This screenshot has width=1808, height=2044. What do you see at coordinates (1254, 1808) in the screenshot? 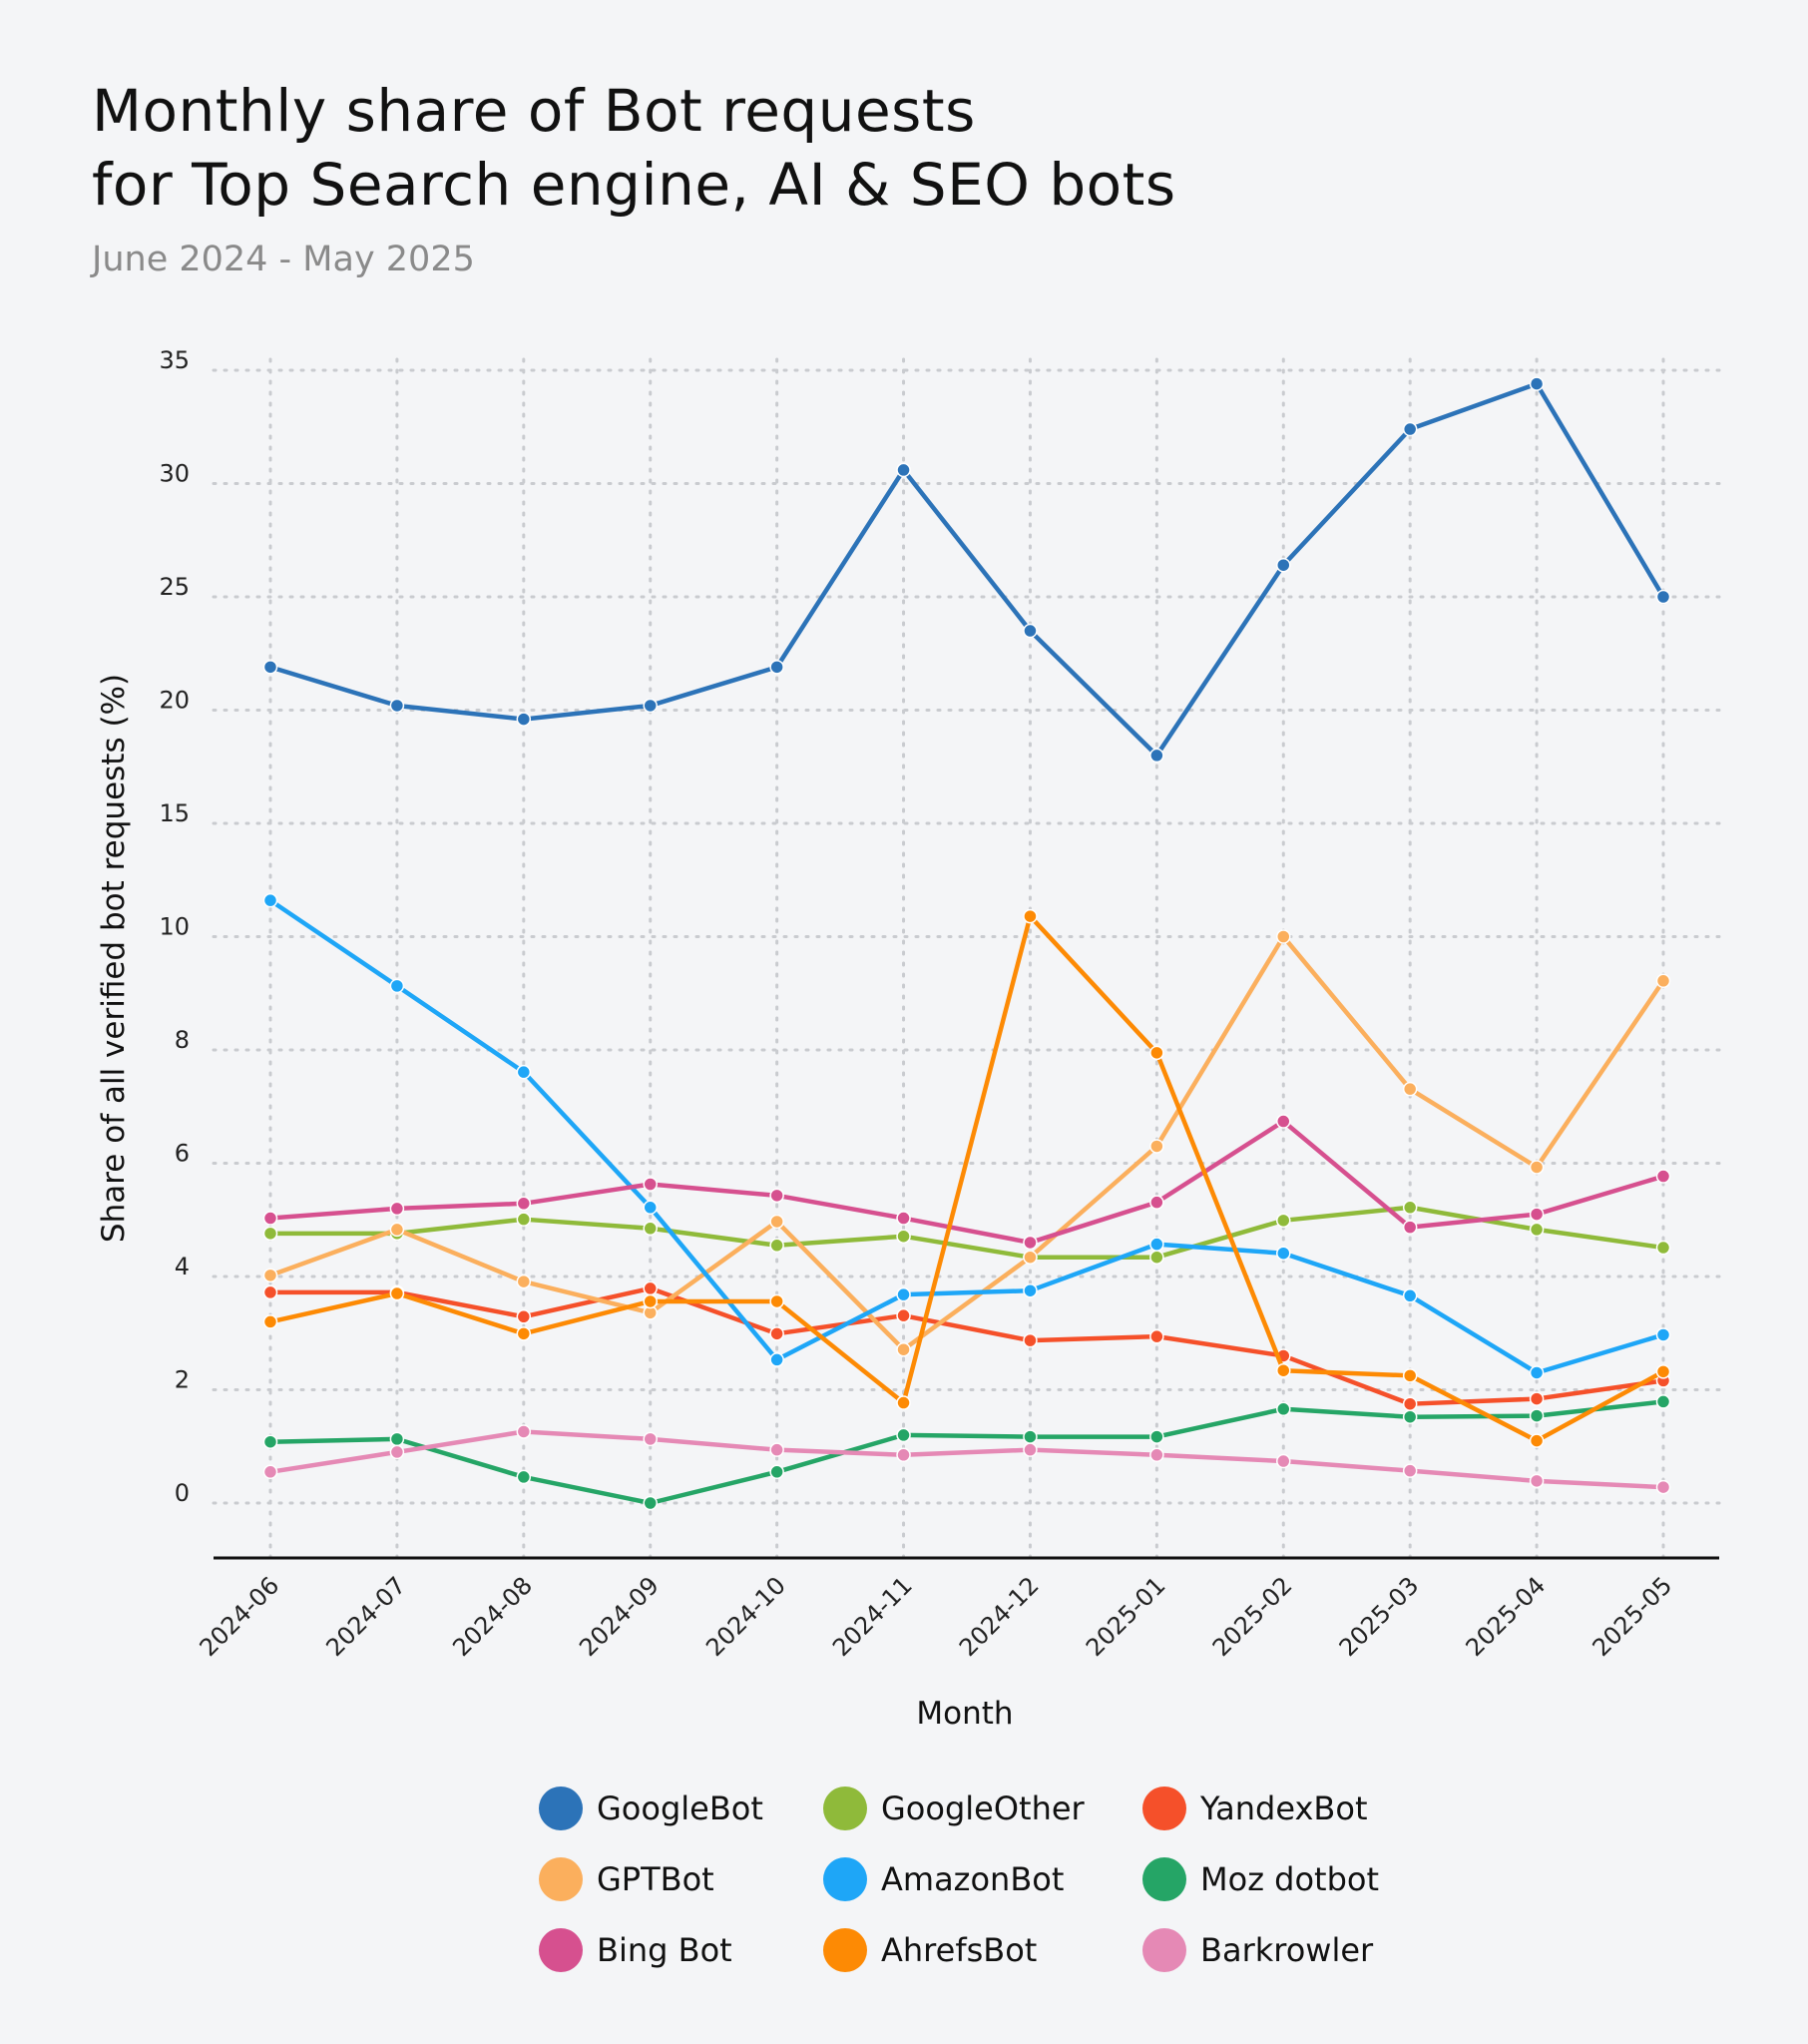
I see `legend-item: YandexBot` at bounding box center [1254, 1808].